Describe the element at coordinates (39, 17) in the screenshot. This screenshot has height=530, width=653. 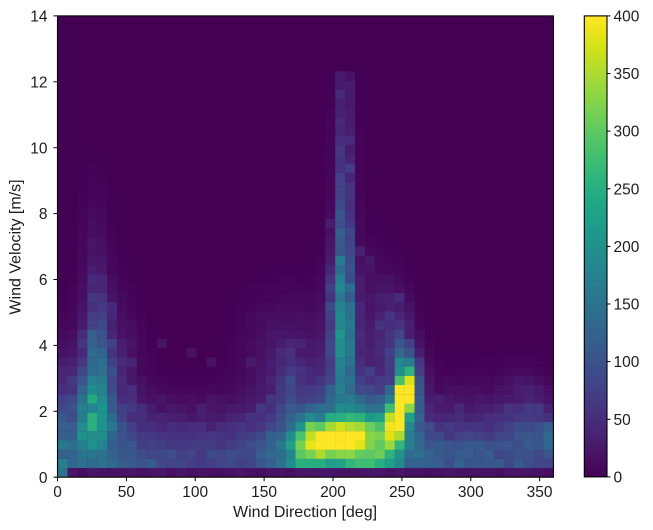
I see `svg-text: 14` at that location.